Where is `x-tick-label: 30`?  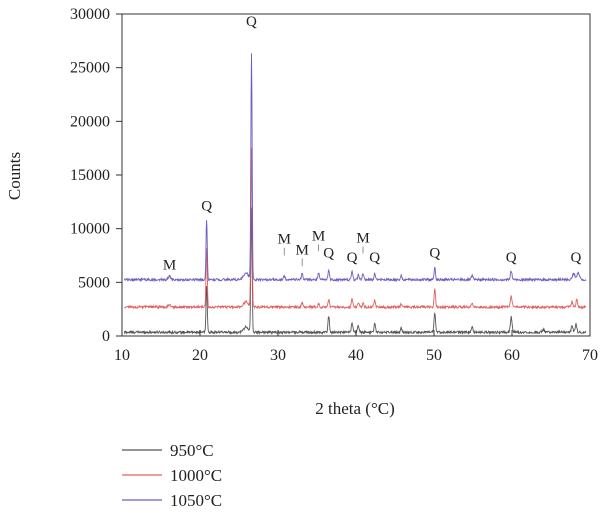 x-tick-label: 30 is located at coordinates (278, 355).